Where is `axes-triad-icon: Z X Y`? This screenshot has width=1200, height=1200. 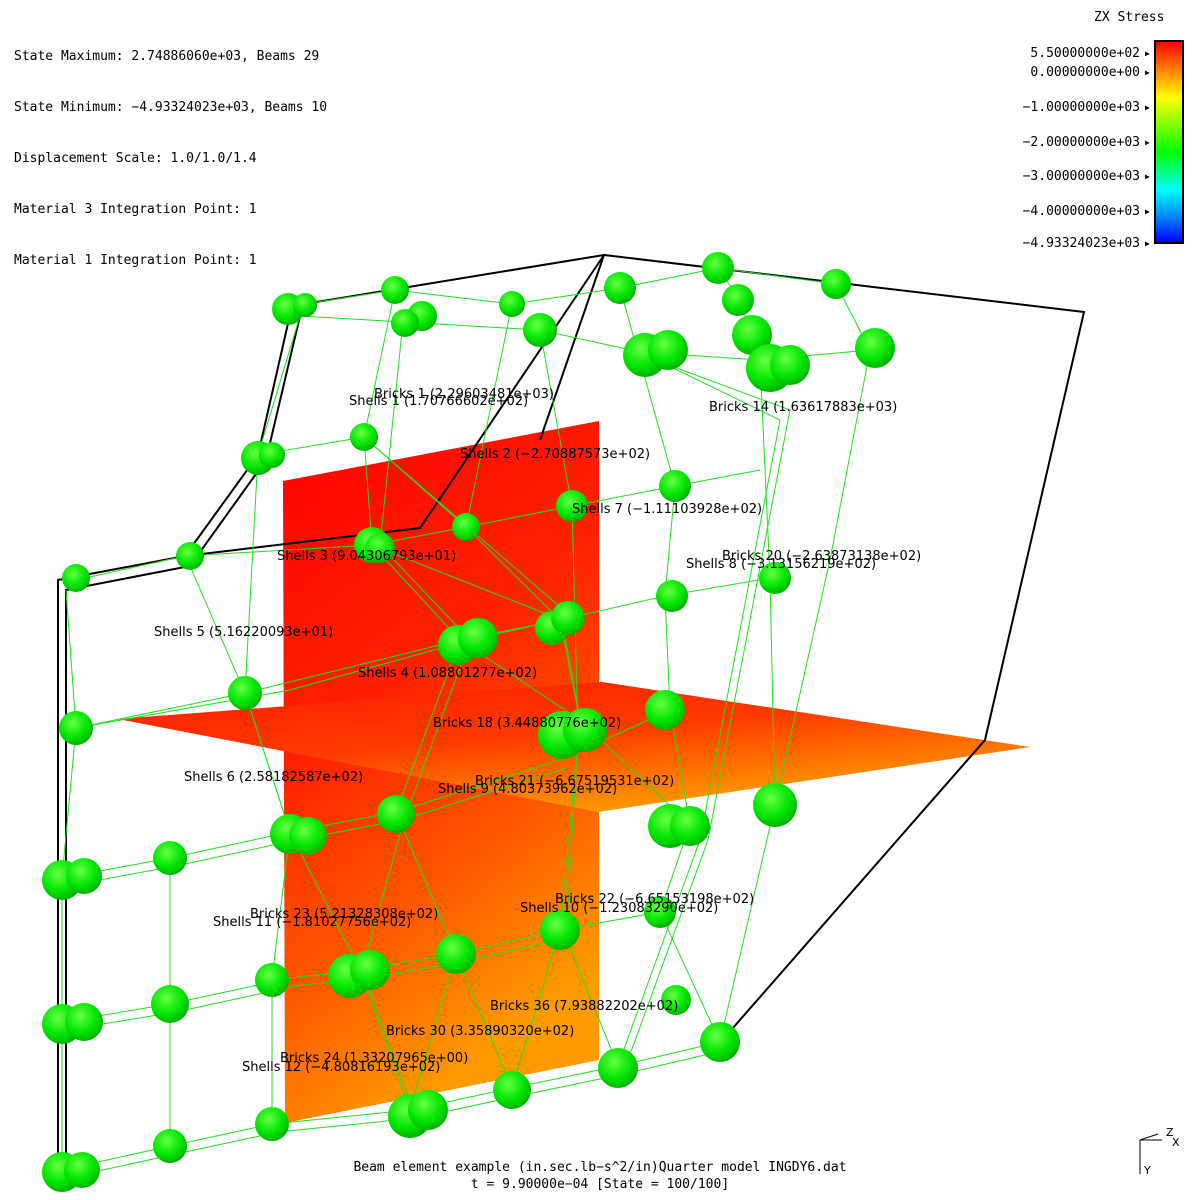
axes-triad-icon: Z X Y is located at coordinates (1159, 1151).